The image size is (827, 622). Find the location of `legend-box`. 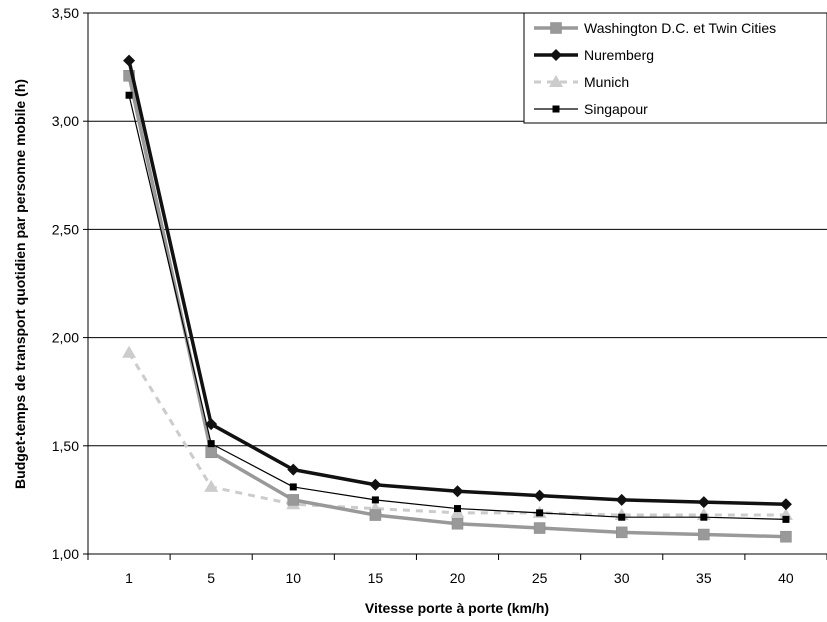

legend-box is located at coordinates (675, 68).